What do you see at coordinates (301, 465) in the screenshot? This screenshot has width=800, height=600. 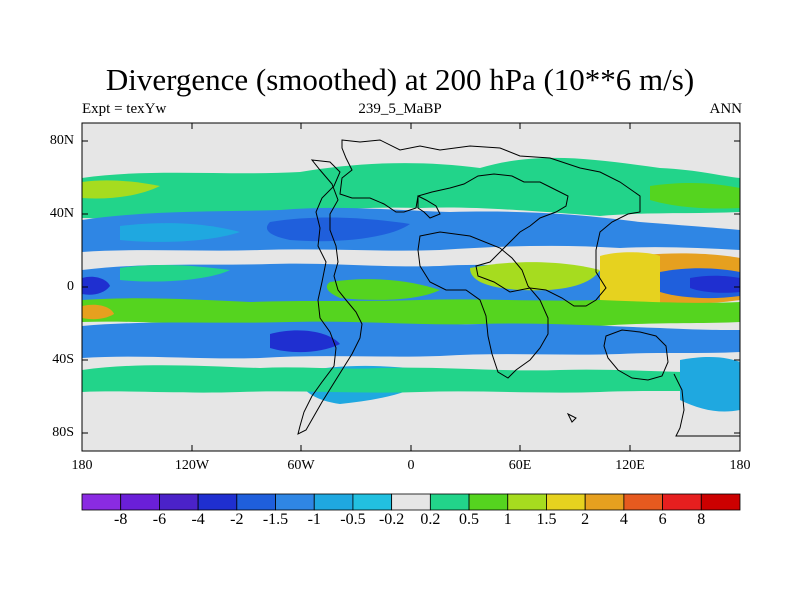 I see `xtick-label: 60W` at bounding box center [301, 465].